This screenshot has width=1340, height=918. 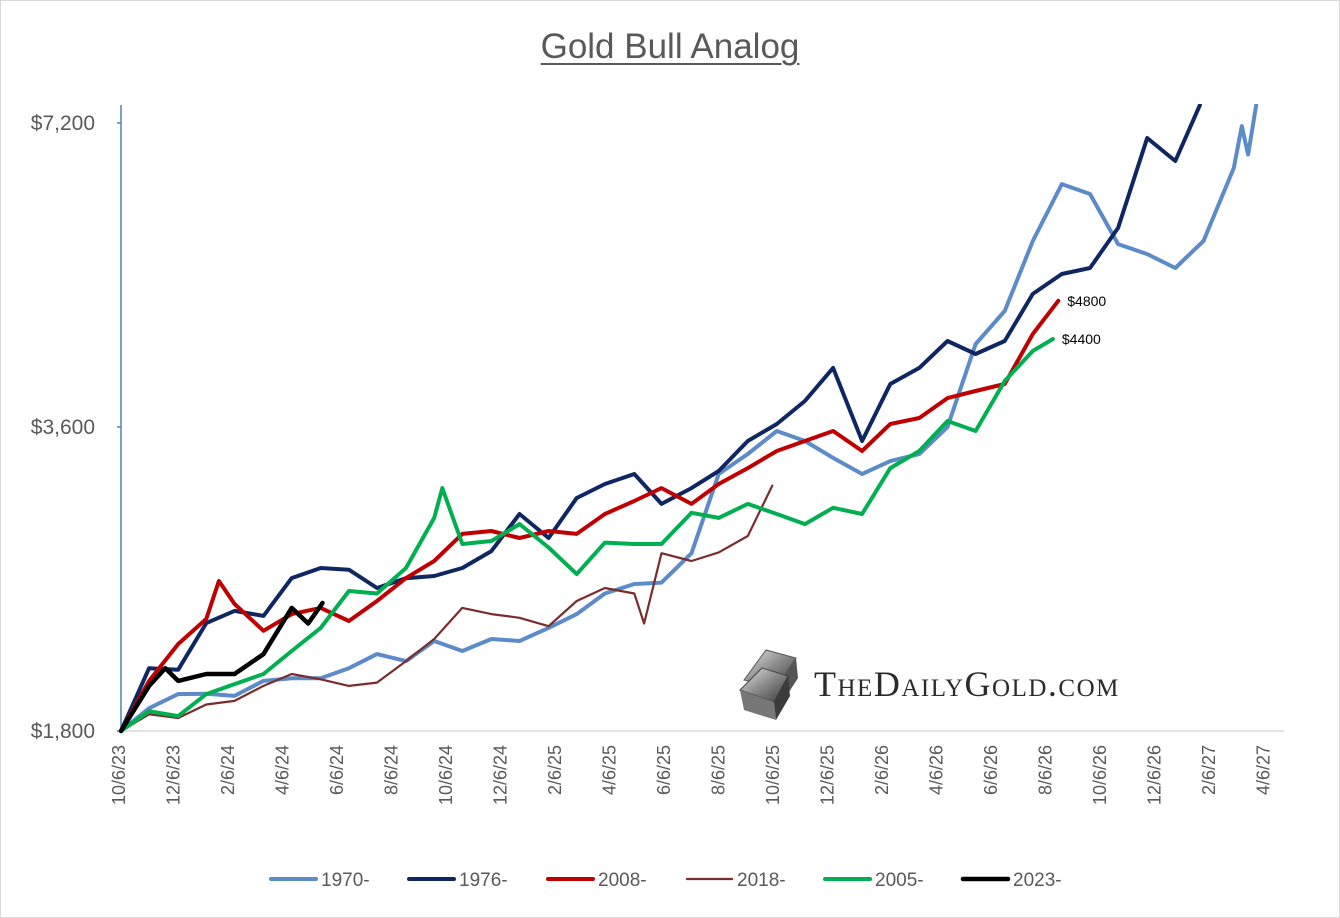 I want to click on x-tick-label: 6/6/24, so click(x=337, y=770).